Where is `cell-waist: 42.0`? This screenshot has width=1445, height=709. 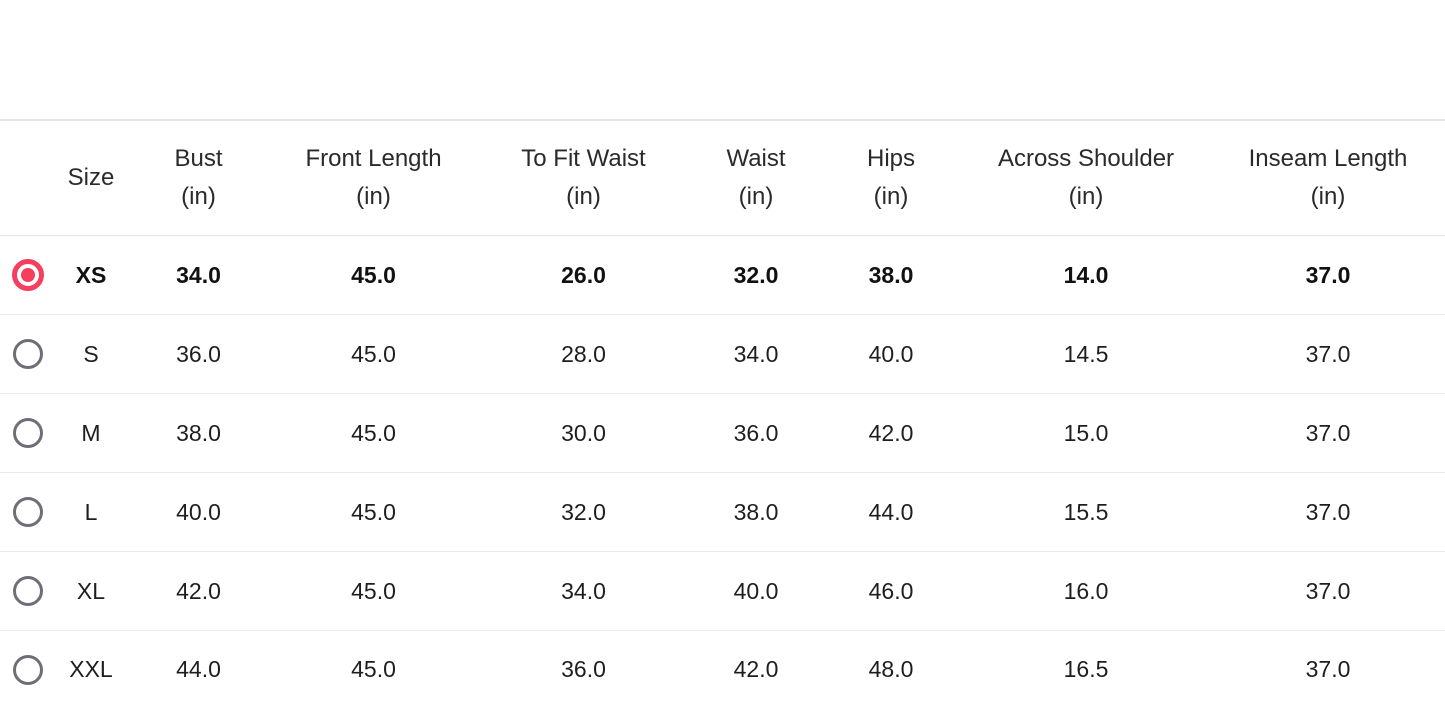
cell-waist: 42.0 is located at coordinates (756, 669).